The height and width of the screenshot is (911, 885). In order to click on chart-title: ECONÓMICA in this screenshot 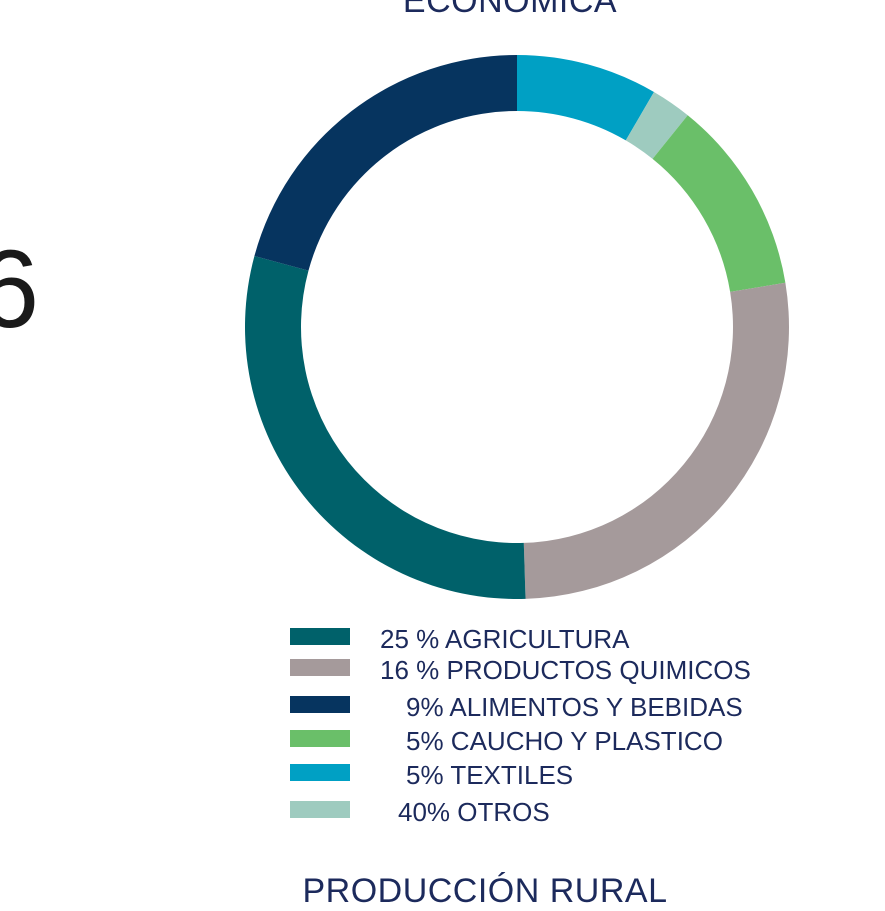, I will do `click(510, 10)`.